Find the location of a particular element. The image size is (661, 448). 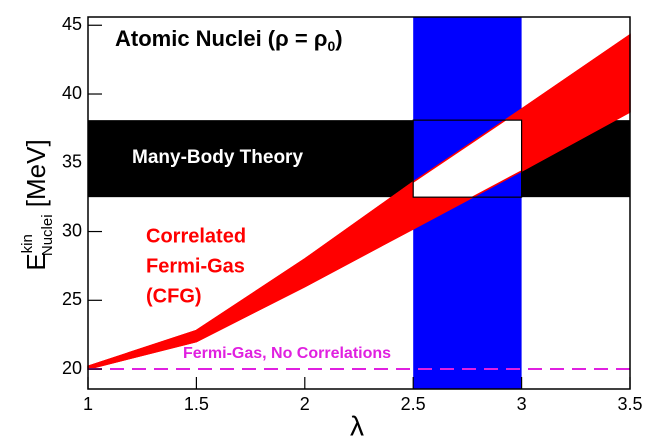

y-tick-label: 35 is located at coordinates (72, 162).